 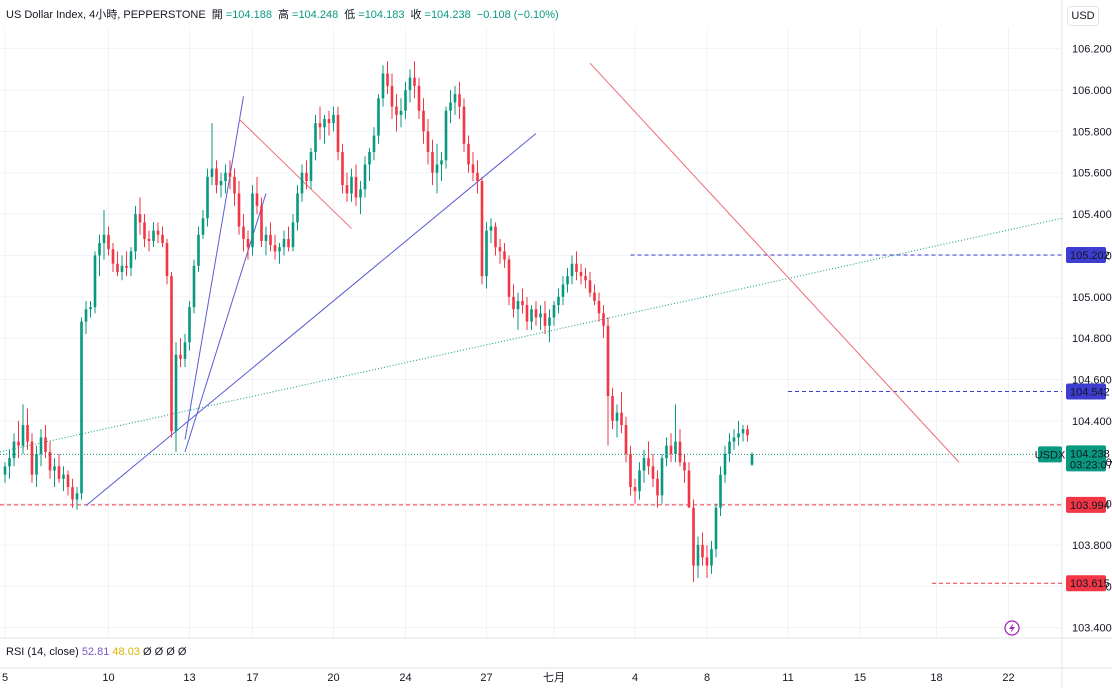 I want to click on x-tick-label: 七月, so click(x=554, y=677).